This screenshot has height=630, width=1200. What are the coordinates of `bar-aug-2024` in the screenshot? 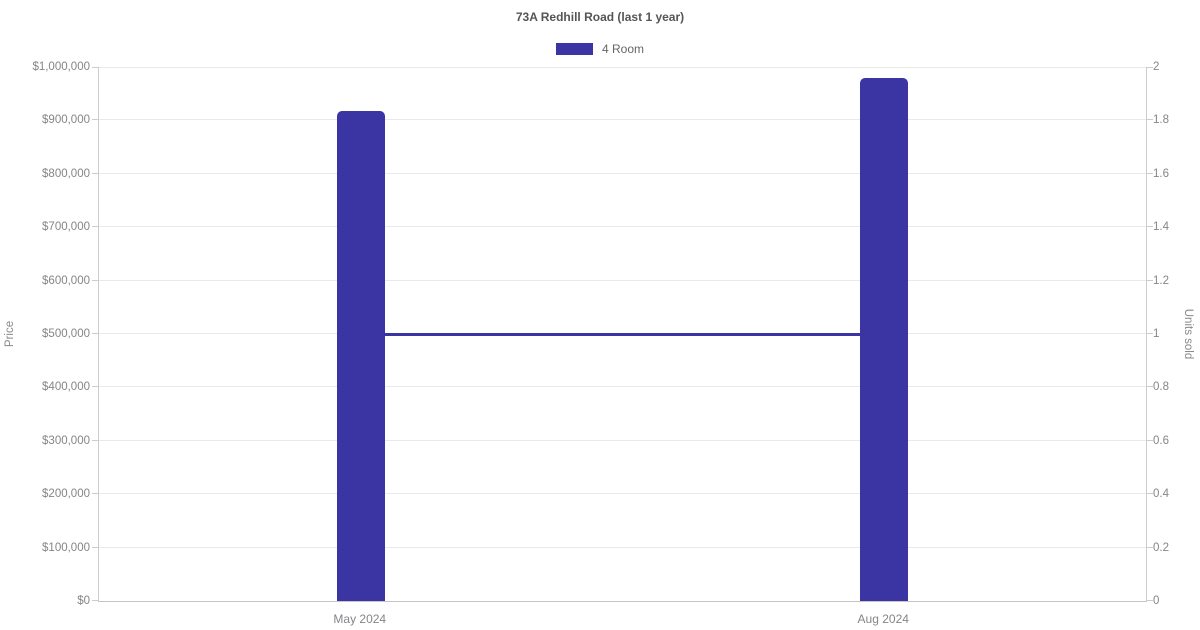 It's located at (884, 339).